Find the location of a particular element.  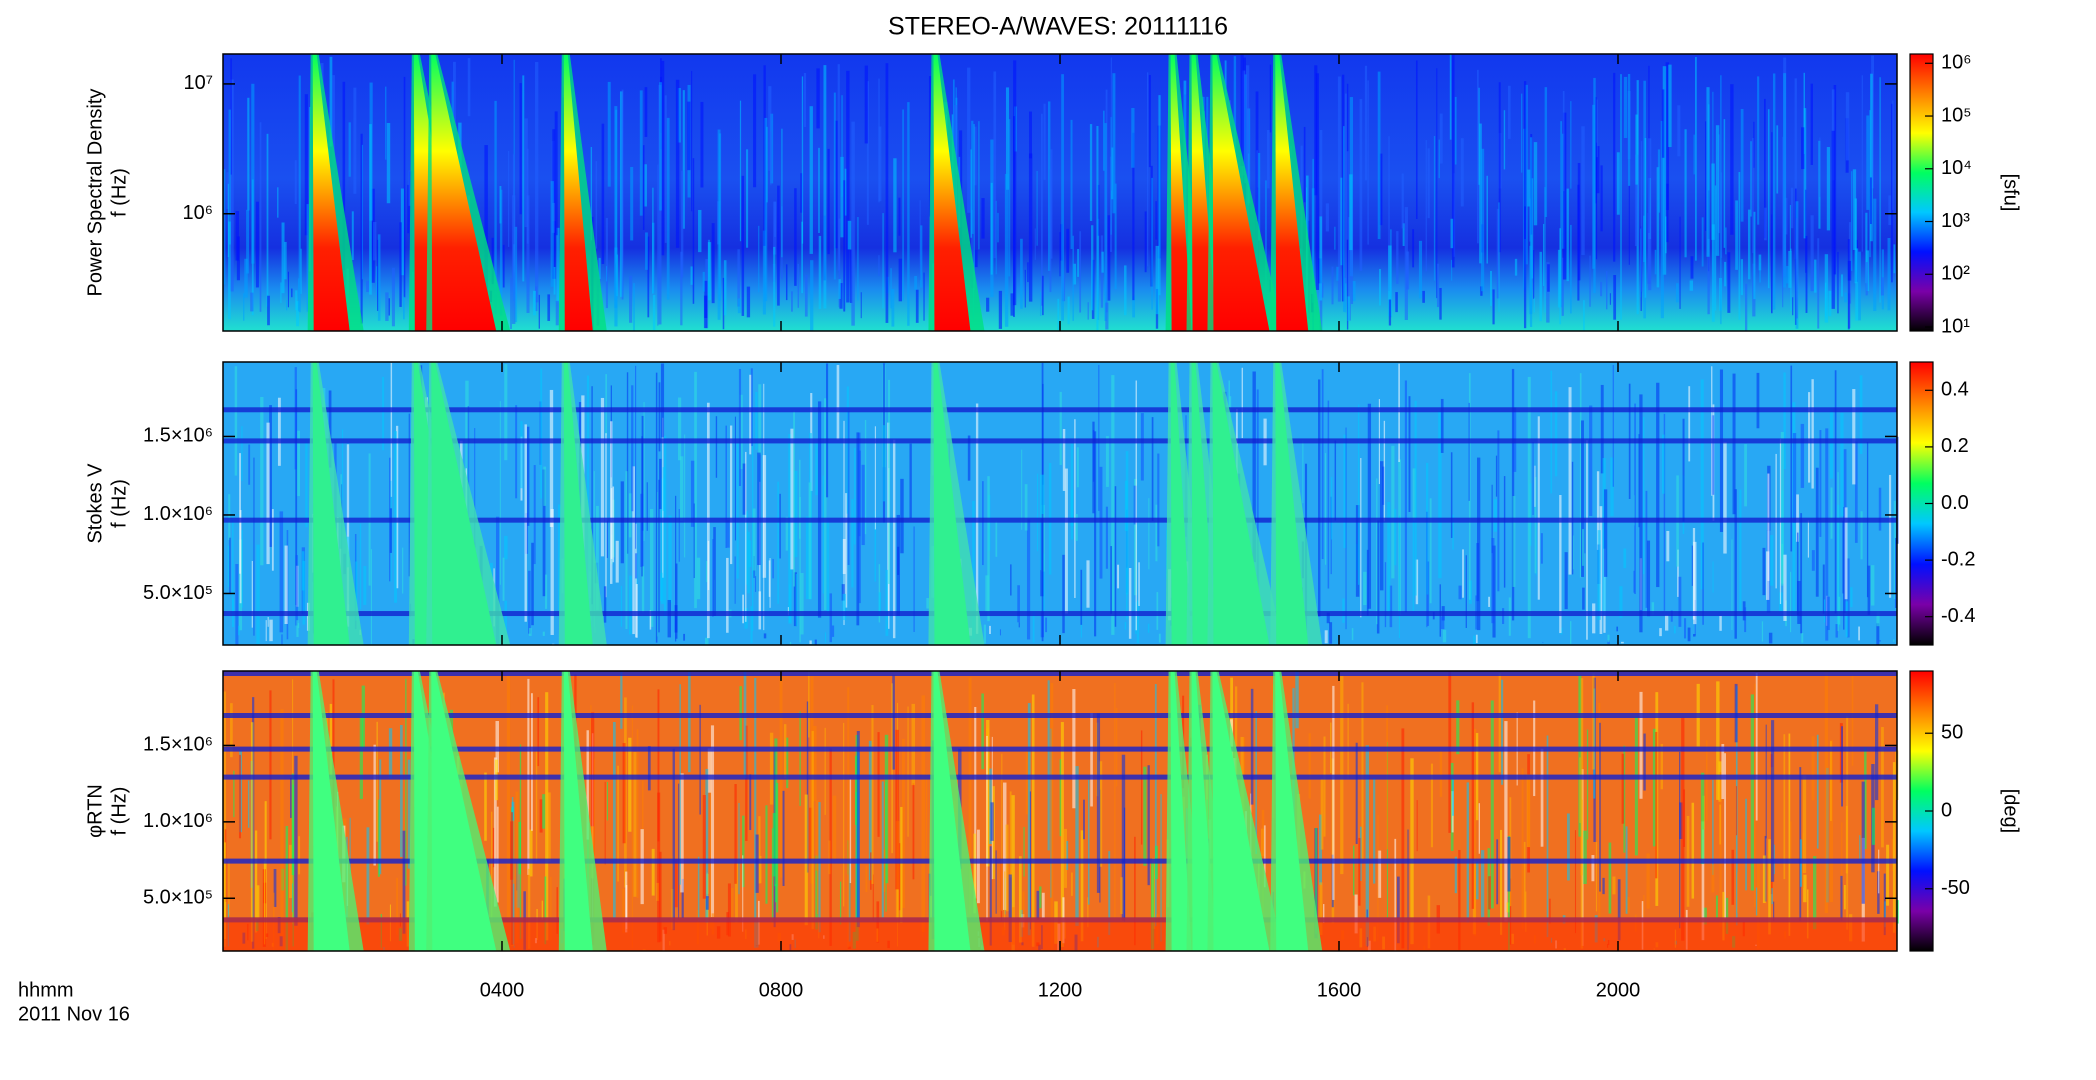

colorbar-tick-label: 0 is located at coordinates (1946, 810).